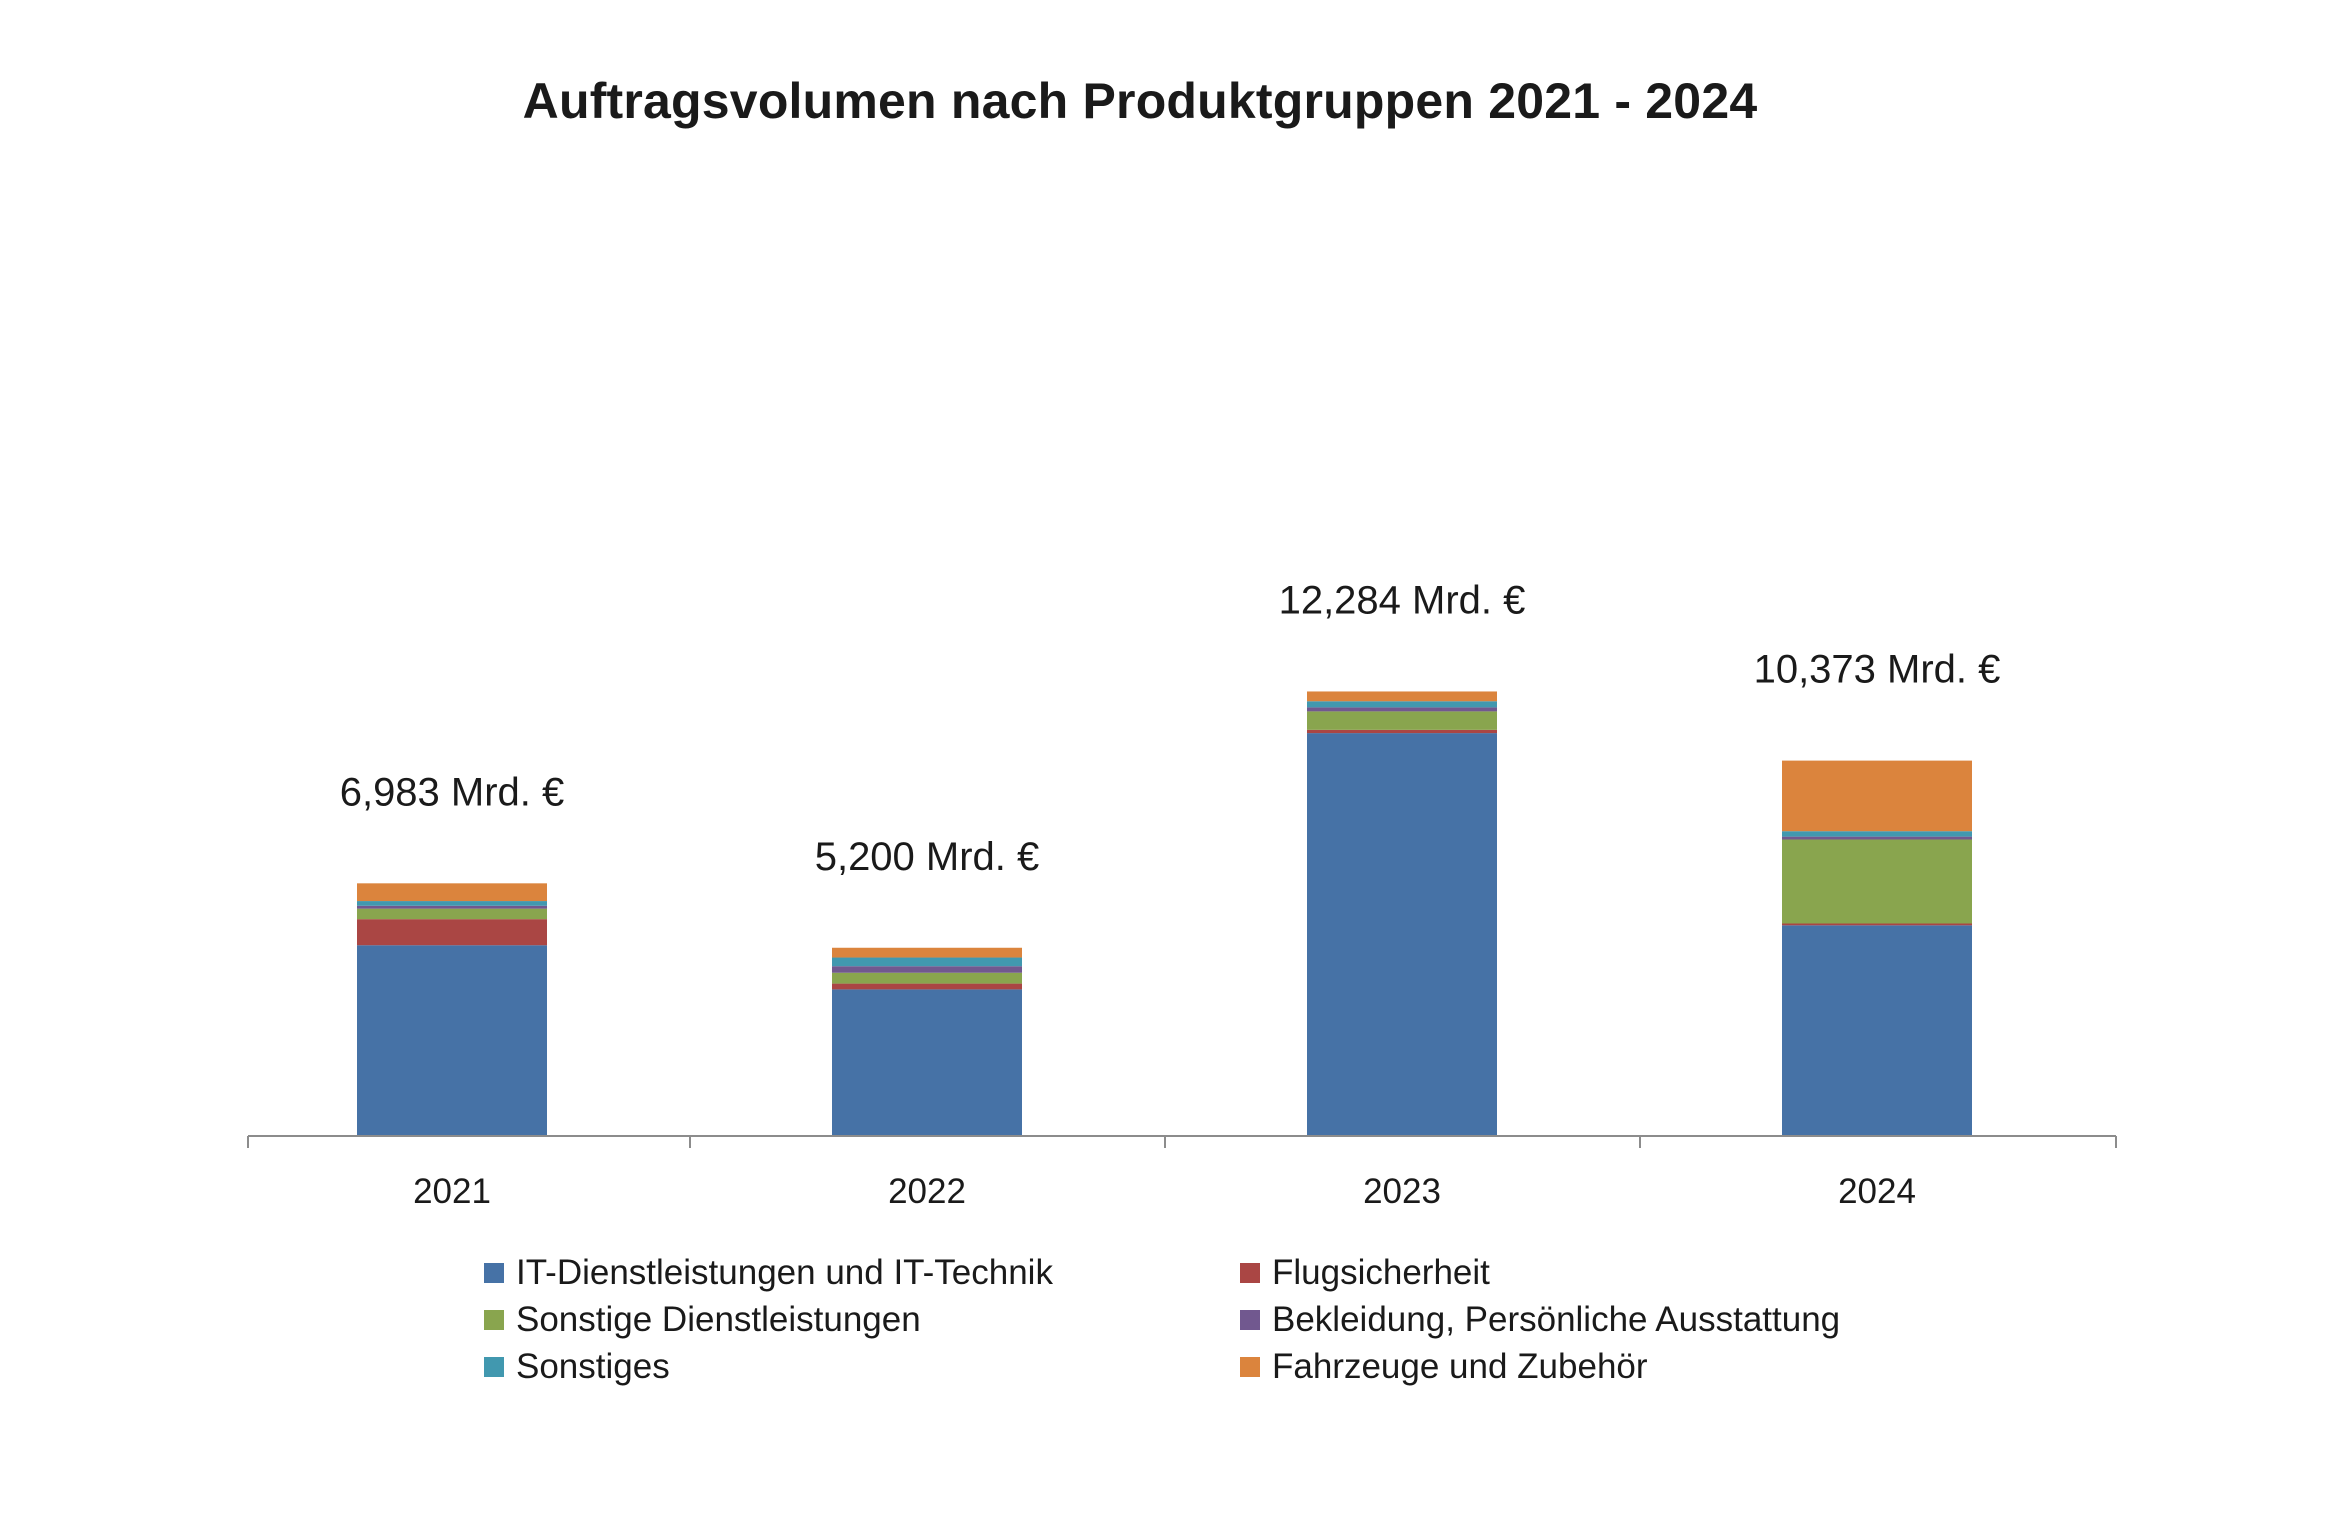 The width and height of the screenshot is (2333, 1516). I want to click on legend-label: Flugsicherheit, so click(1381, 1272).